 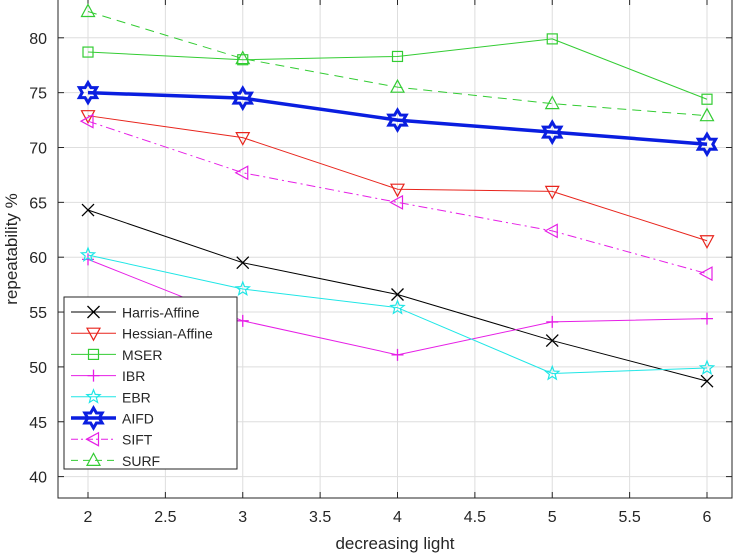 I want to click on aifd-line, so click(x=397, y=118).